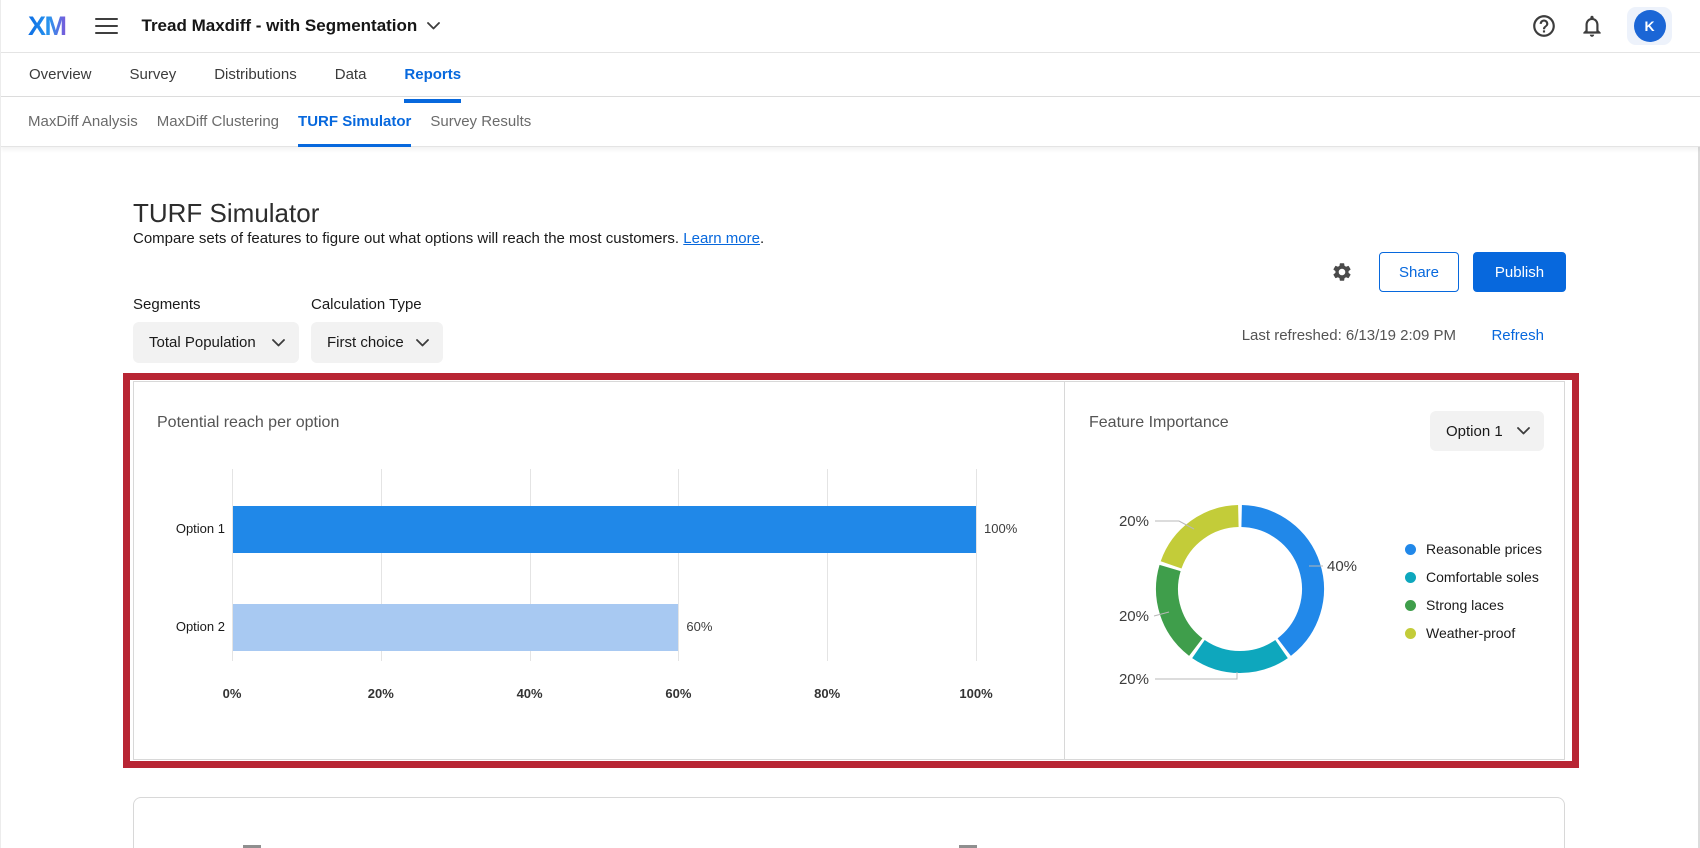 The height and width of the screenshot is (848, 1700). I want to click on avatar: K, so click(1649, 26).